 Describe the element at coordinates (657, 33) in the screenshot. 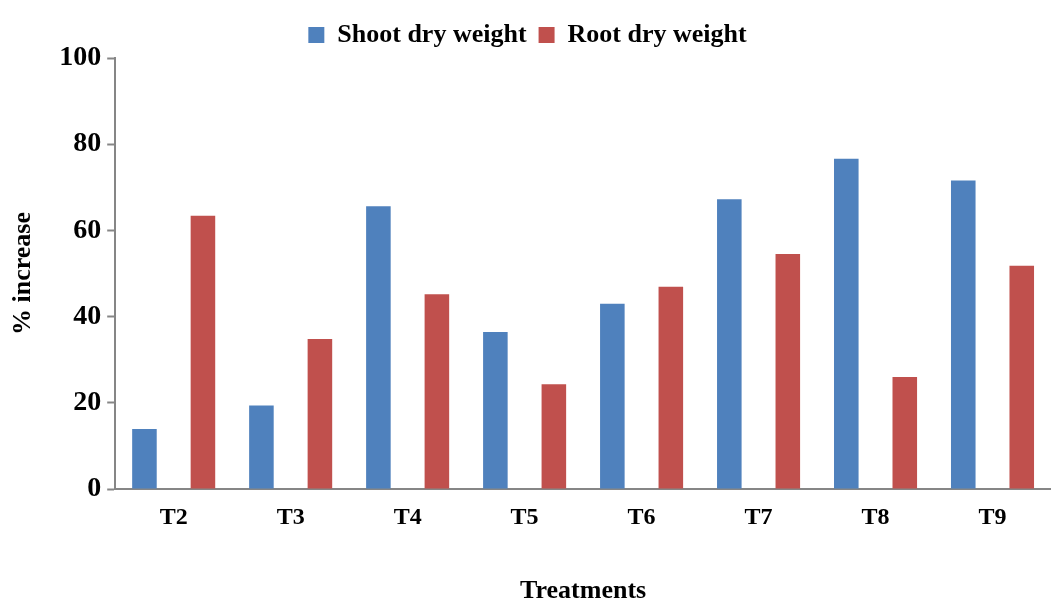

I see `legend-label: Root dry weight` at that location.